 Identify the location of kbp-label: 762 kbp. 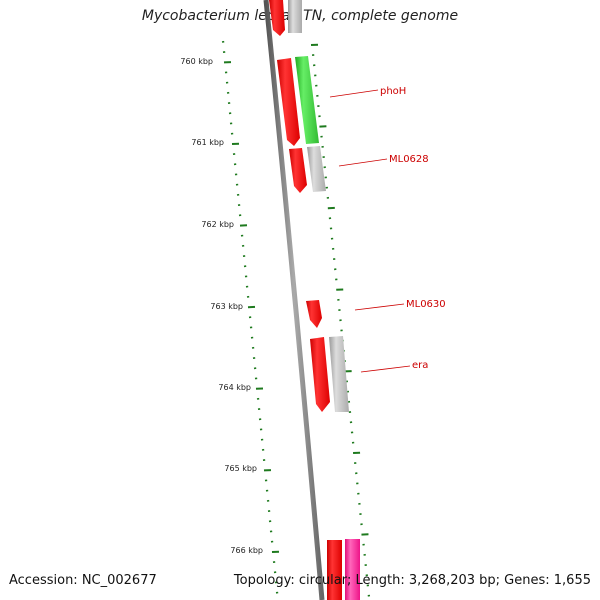
(217, 224).